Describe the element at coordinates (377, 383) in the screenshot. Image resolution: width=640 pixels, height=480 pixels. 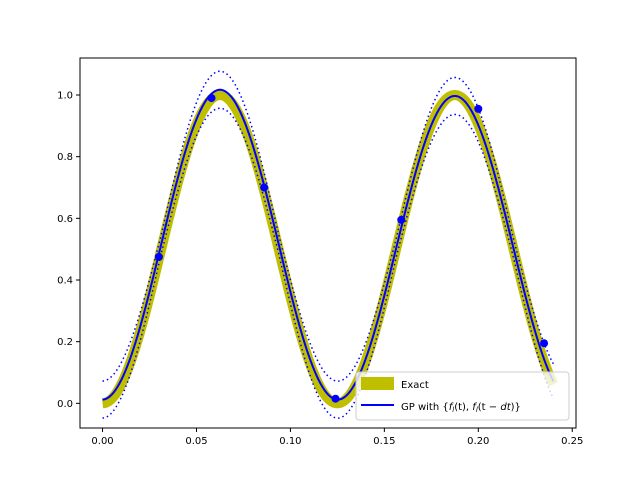
I see `legend-exact-swatch` at that location.